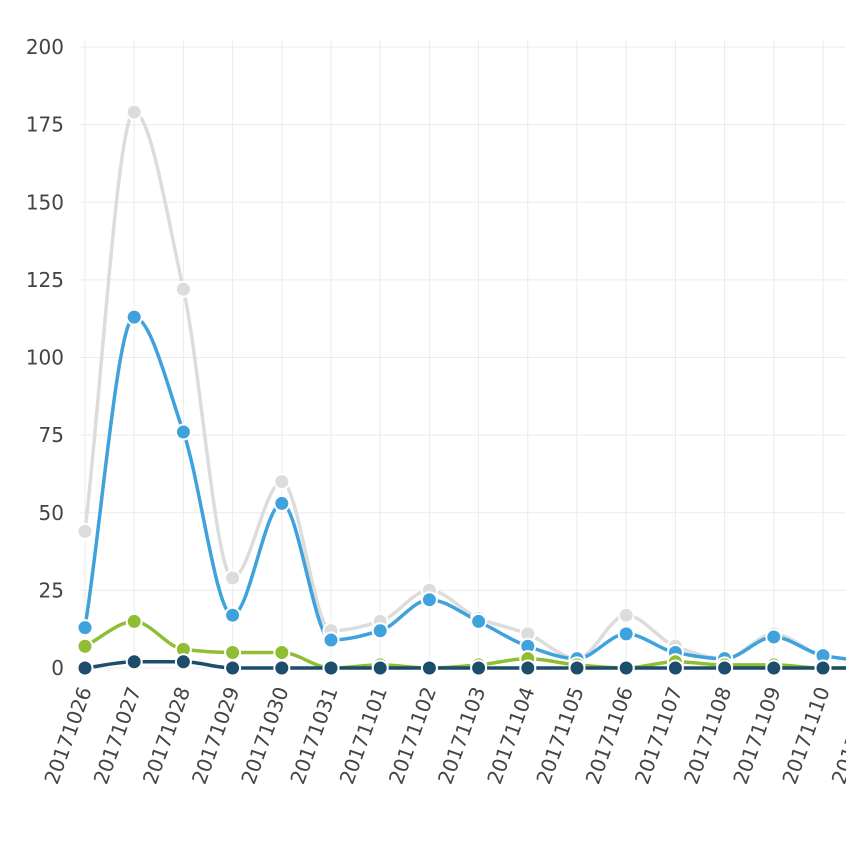  I want to click on y-tick-label: 75, so click(51, 435).